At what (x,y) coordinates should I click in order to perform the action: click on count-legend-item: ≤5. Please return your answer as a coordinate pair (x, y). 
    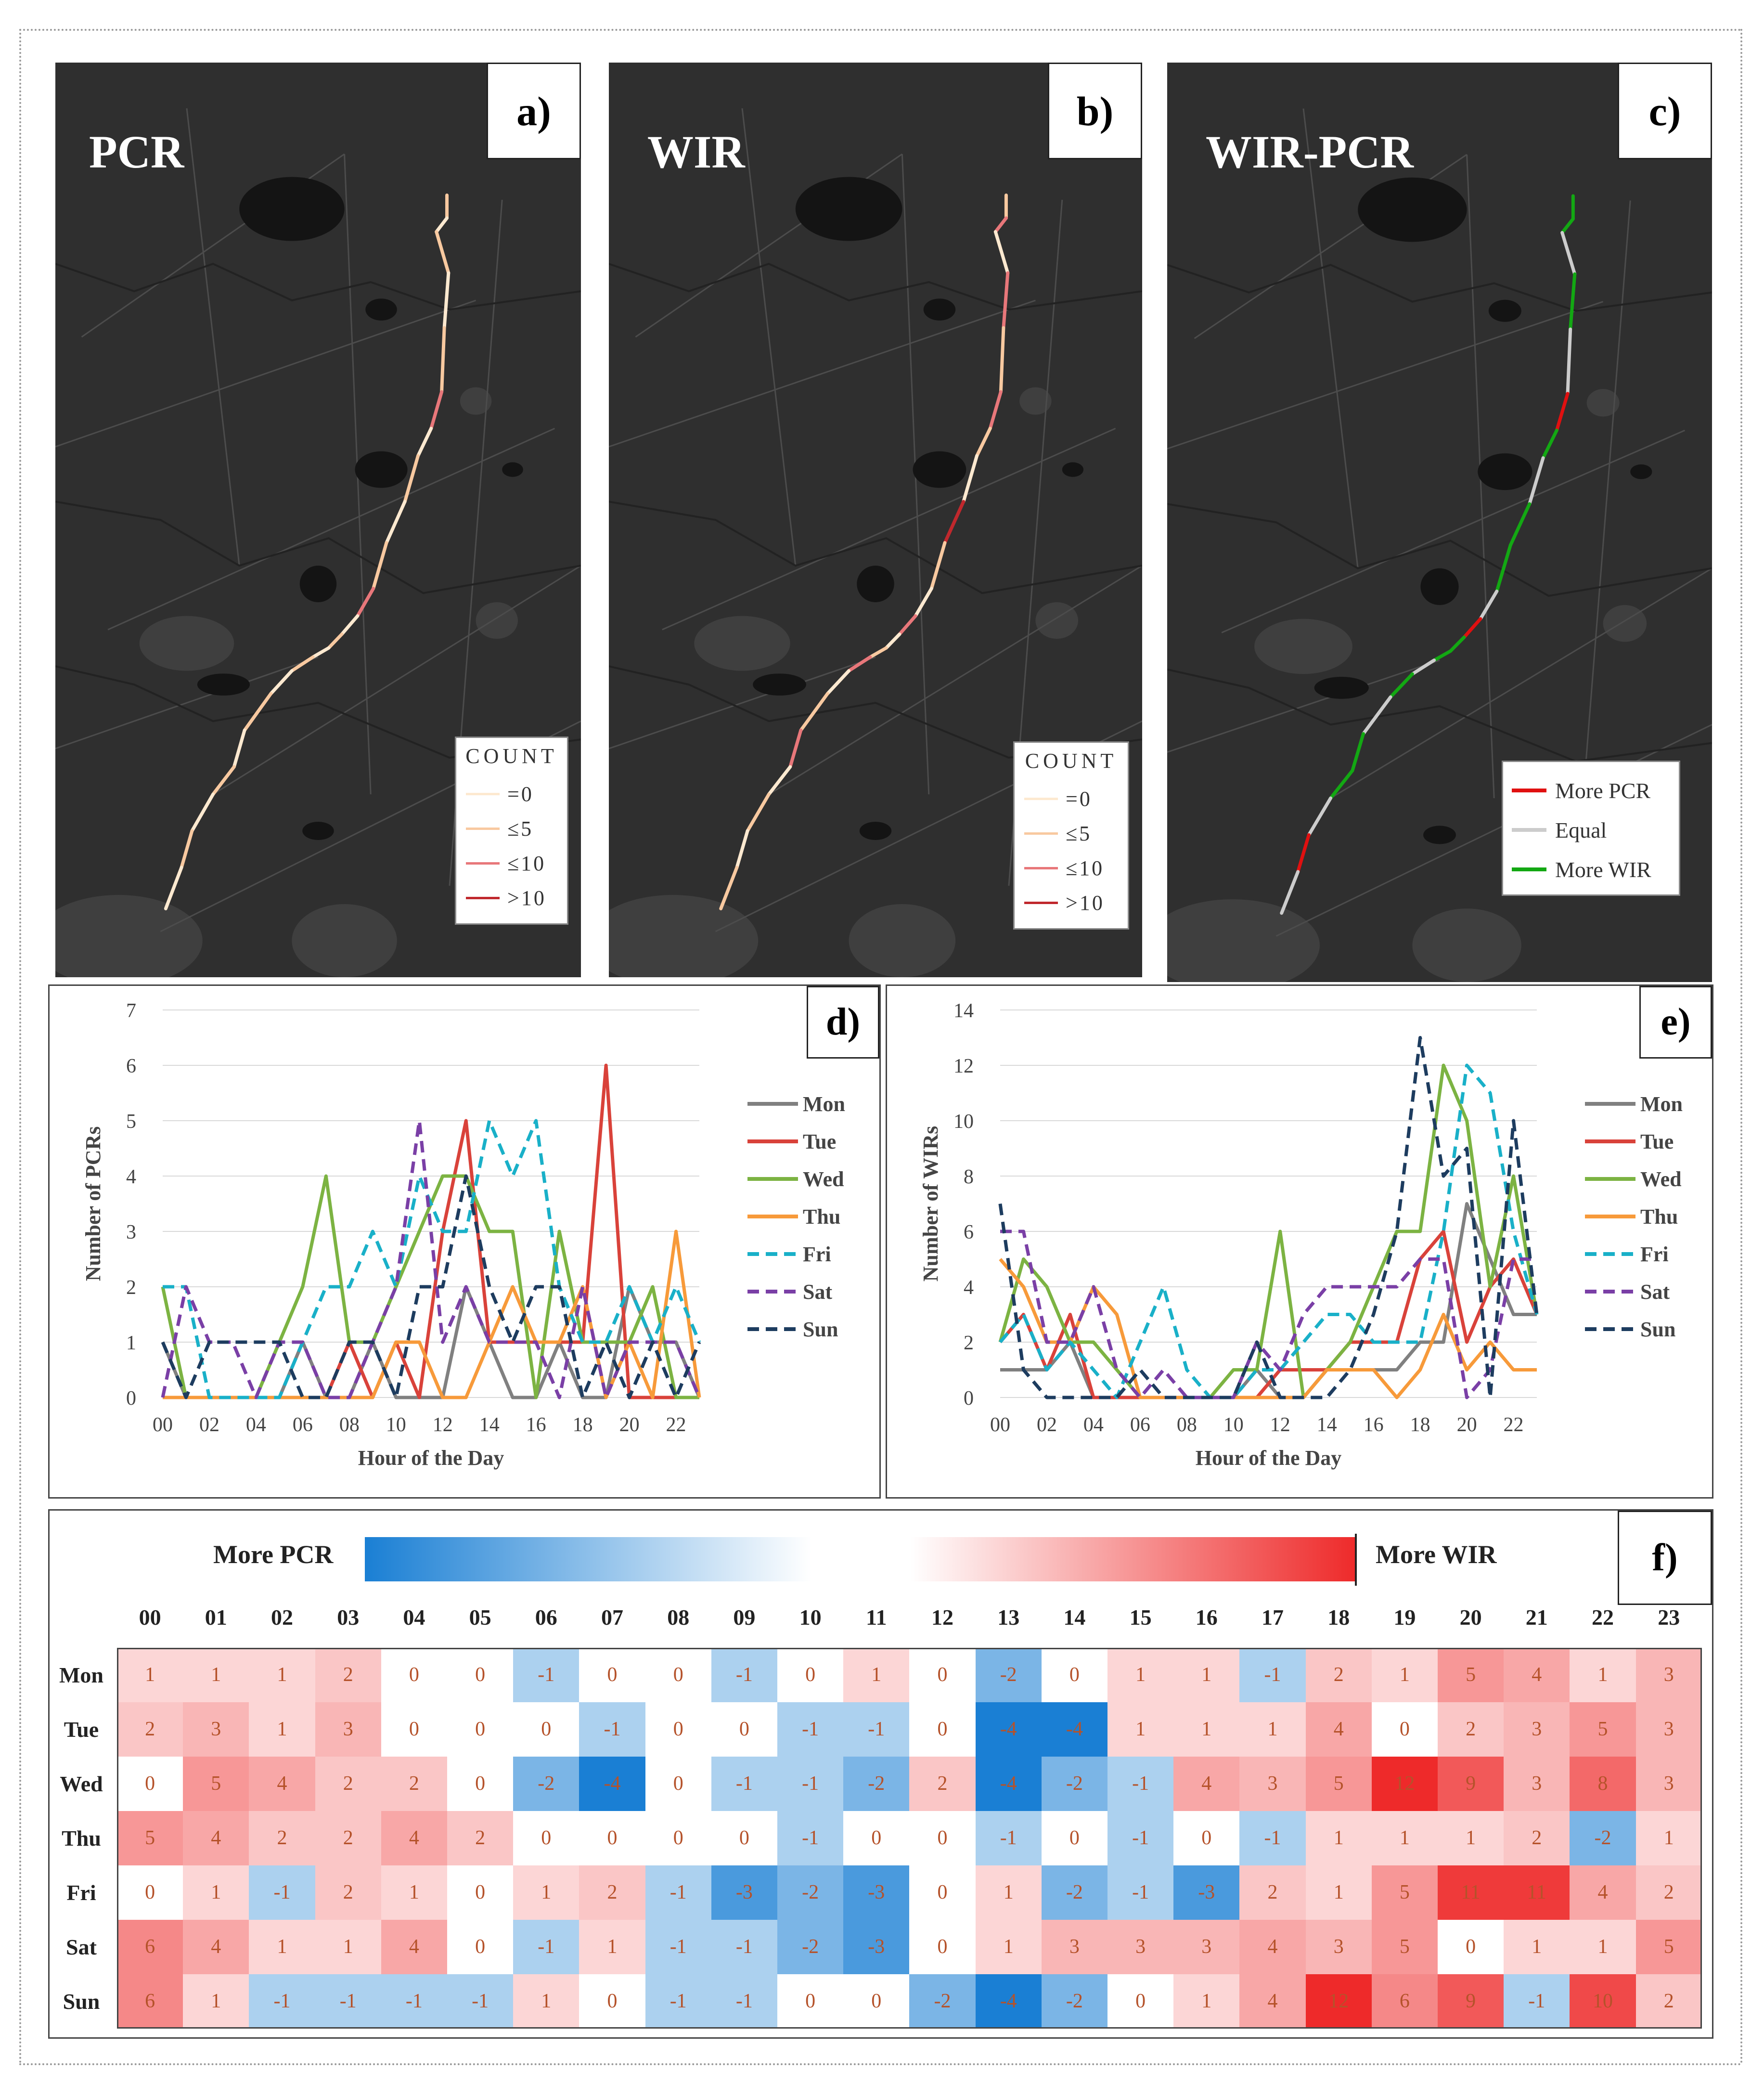
    Looking at the image, I should click on (1065, 833).